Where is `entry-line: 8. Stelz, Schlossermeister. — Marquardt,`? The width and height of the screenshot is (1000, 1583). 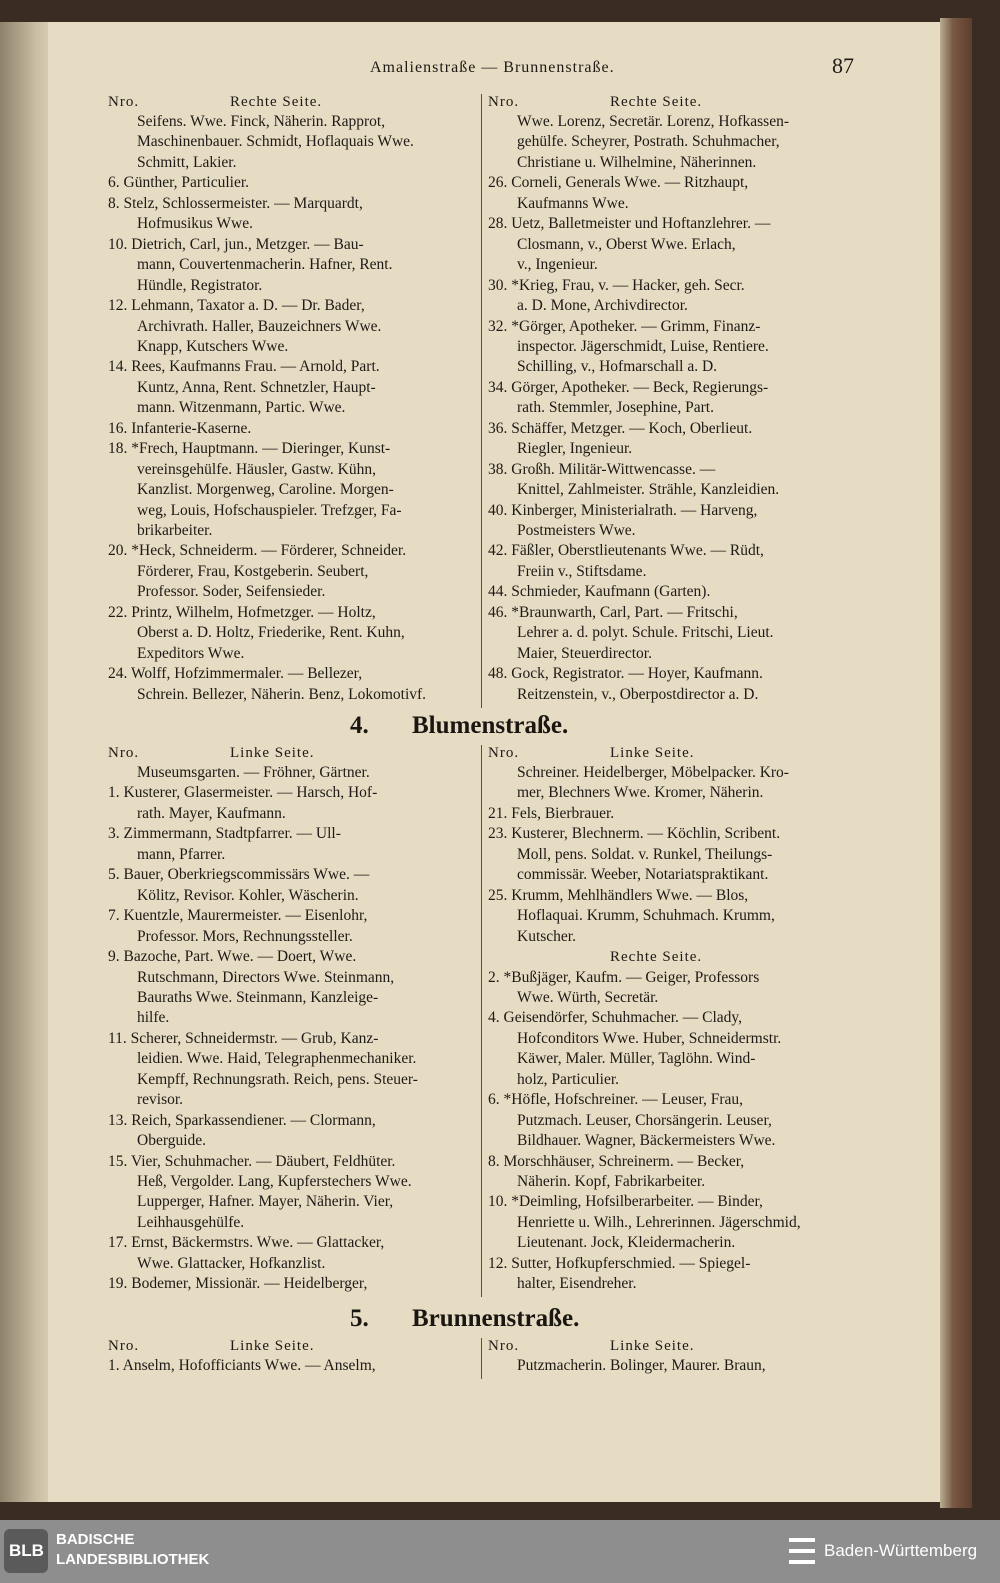
entry-line: 8. Stelz, Schlossermeister. — Marquardt, is located at coordinates (235, 203).